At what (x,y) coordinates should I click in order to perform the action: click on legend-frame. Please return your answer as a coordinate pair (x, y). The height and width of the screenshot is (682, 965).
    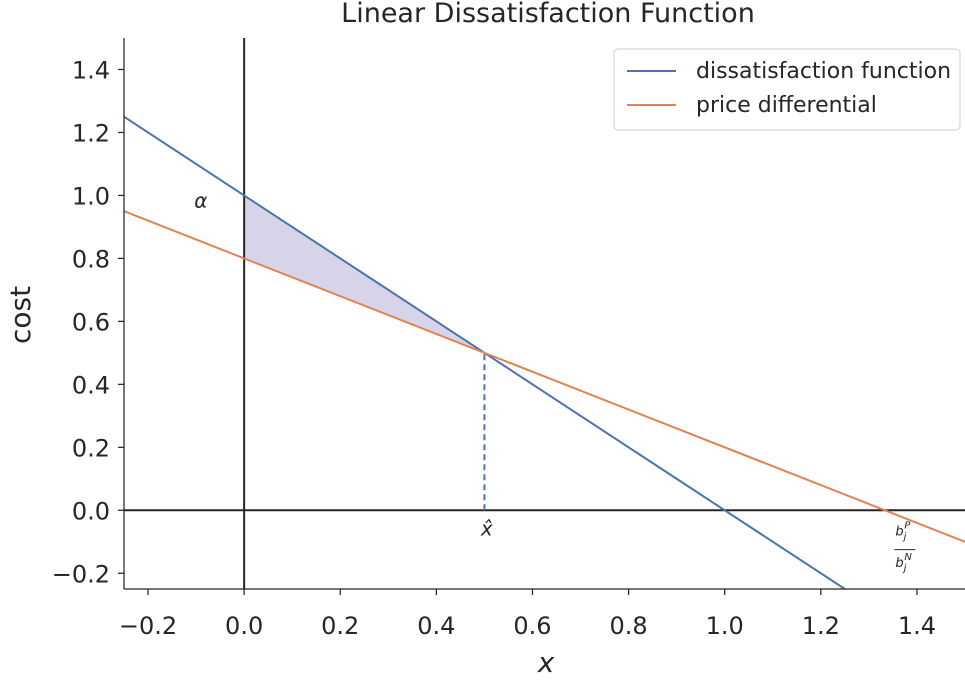
    Looking at the image, I should click on (787, 89).